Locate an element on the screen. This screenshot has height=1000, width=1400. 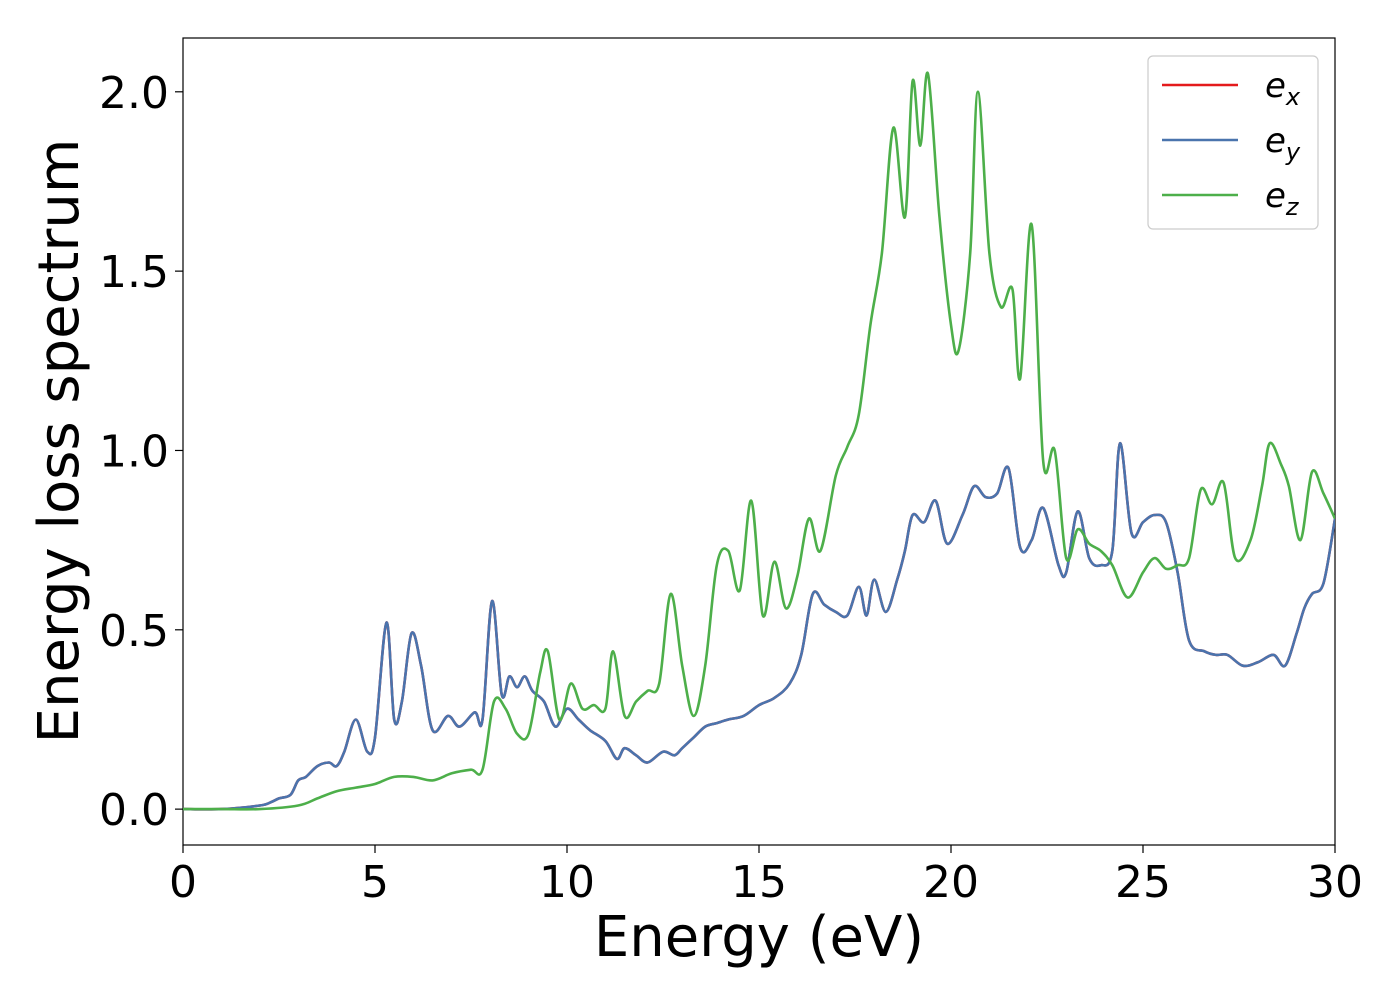
y-tick-label: 0.0 is located at coordinates (134, 810).